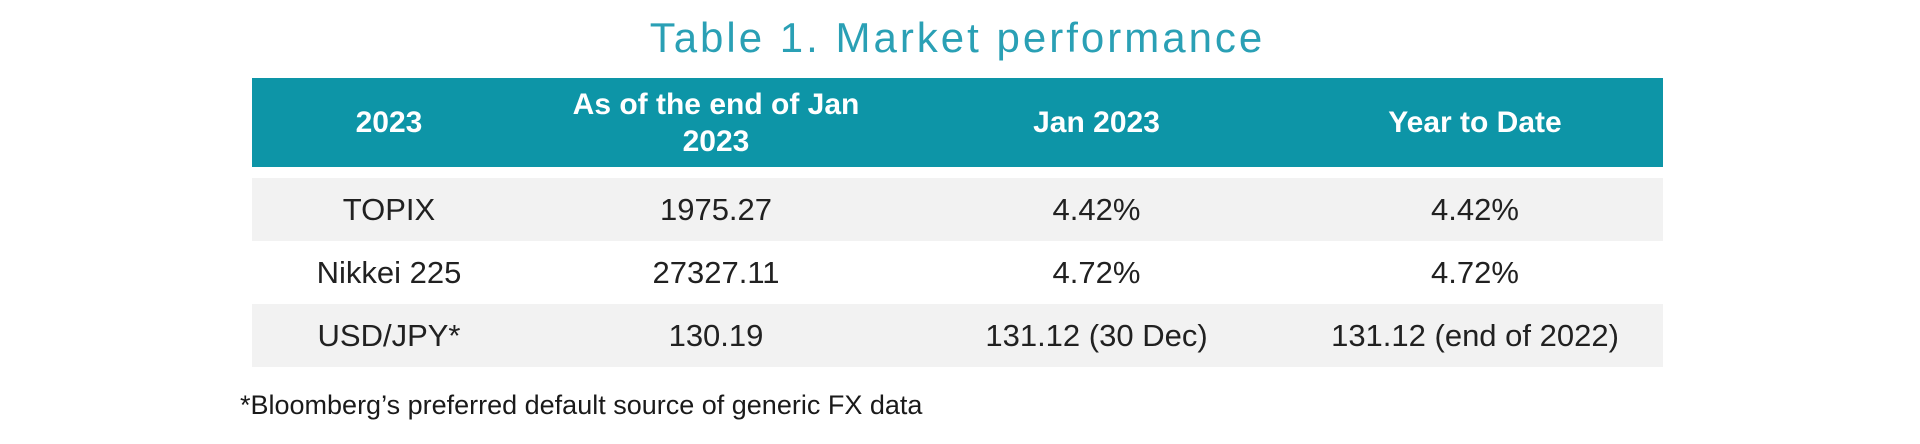  I want to click on row-label: TOPIX, so click(389, 209).